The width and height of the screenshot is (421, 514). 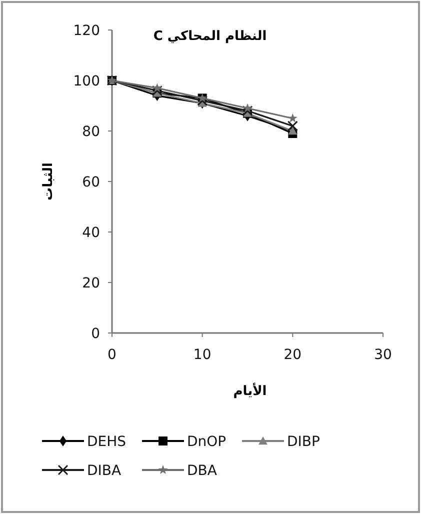 What do you see at coordinates (210, 36) in the screenshot?
I see `chart-title: النظام المحاكي C` at bounding box center [210, 36].